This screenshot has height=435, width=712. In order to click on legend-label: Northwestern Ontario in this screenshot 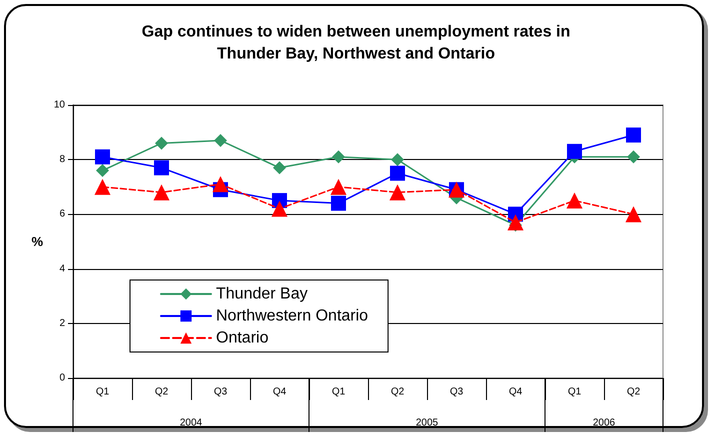, I will do `click(292, 316)`.